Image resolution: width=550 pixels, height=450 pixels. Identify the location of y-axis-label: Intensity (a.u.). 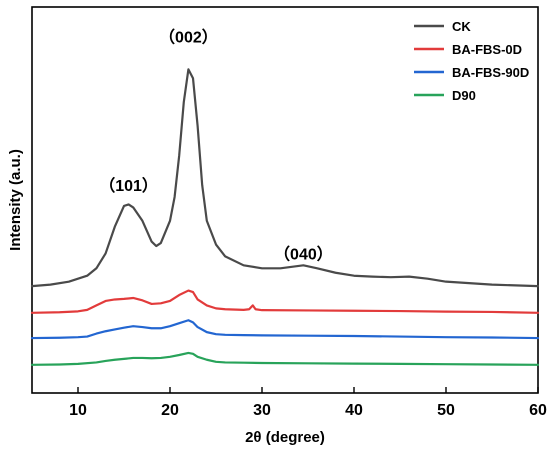
(15, 200).